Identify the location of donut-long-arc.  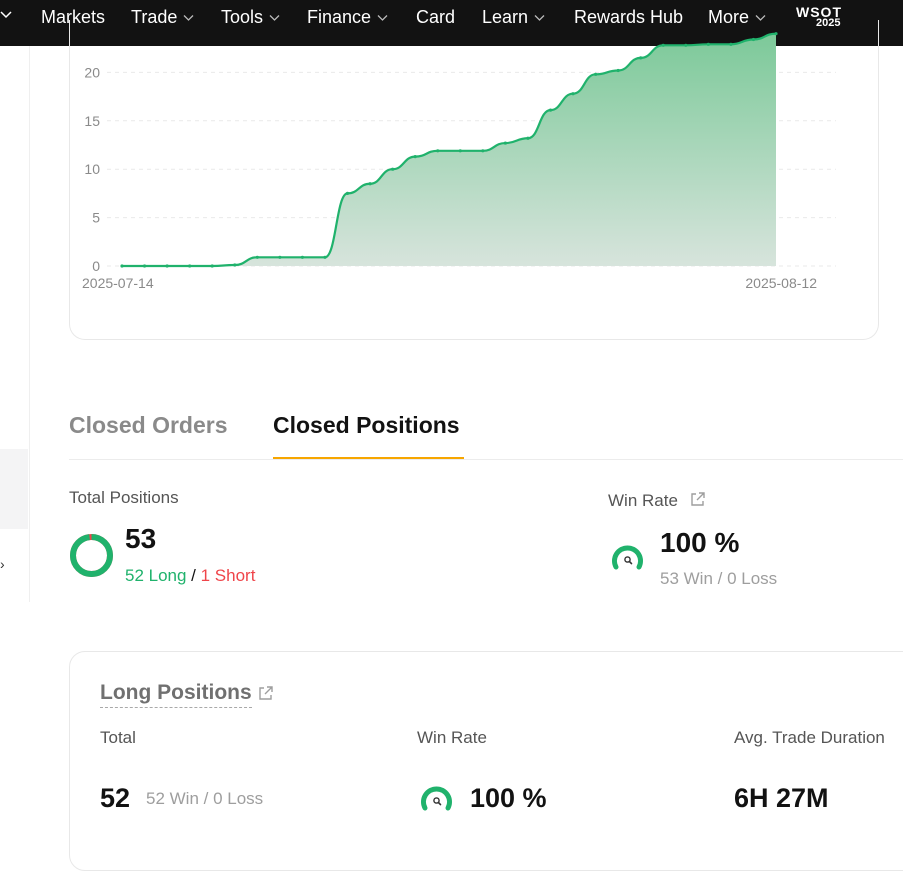
(91, 555).